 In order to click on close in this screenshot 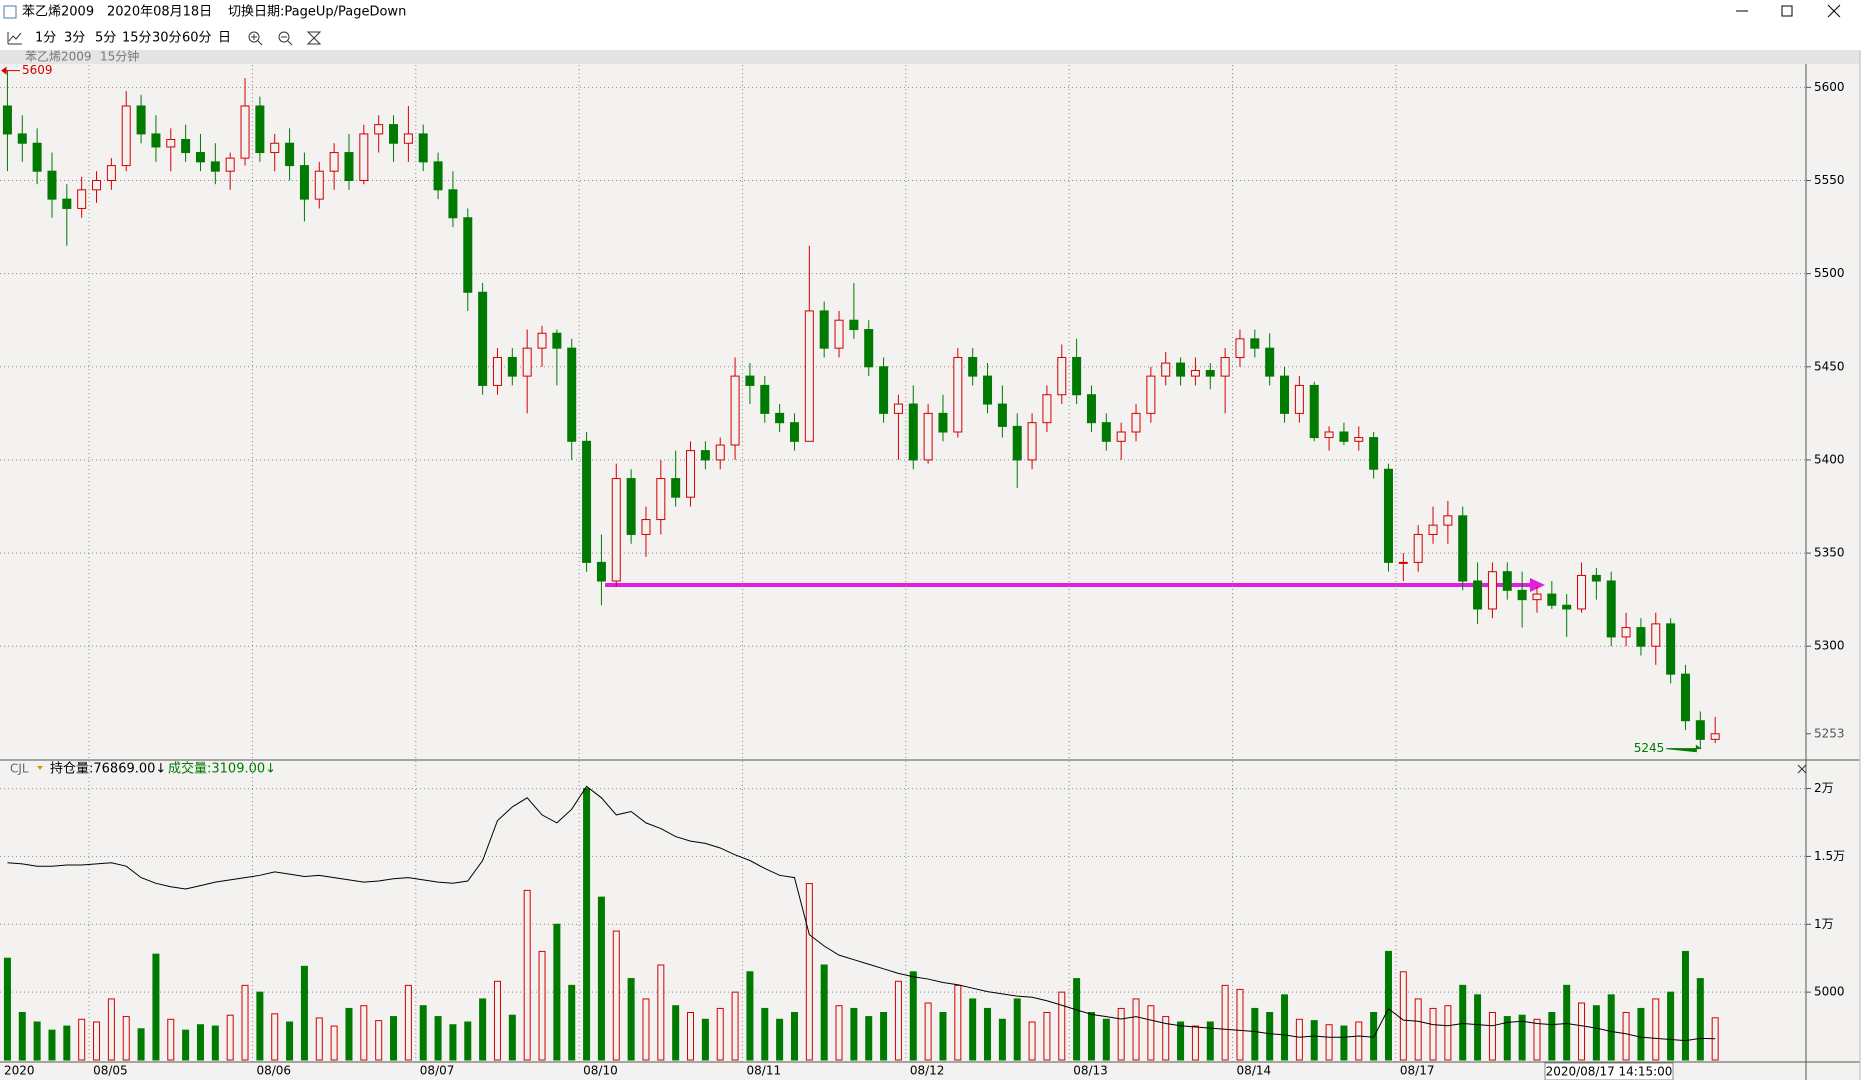, I will do `click(1834, 11)`.